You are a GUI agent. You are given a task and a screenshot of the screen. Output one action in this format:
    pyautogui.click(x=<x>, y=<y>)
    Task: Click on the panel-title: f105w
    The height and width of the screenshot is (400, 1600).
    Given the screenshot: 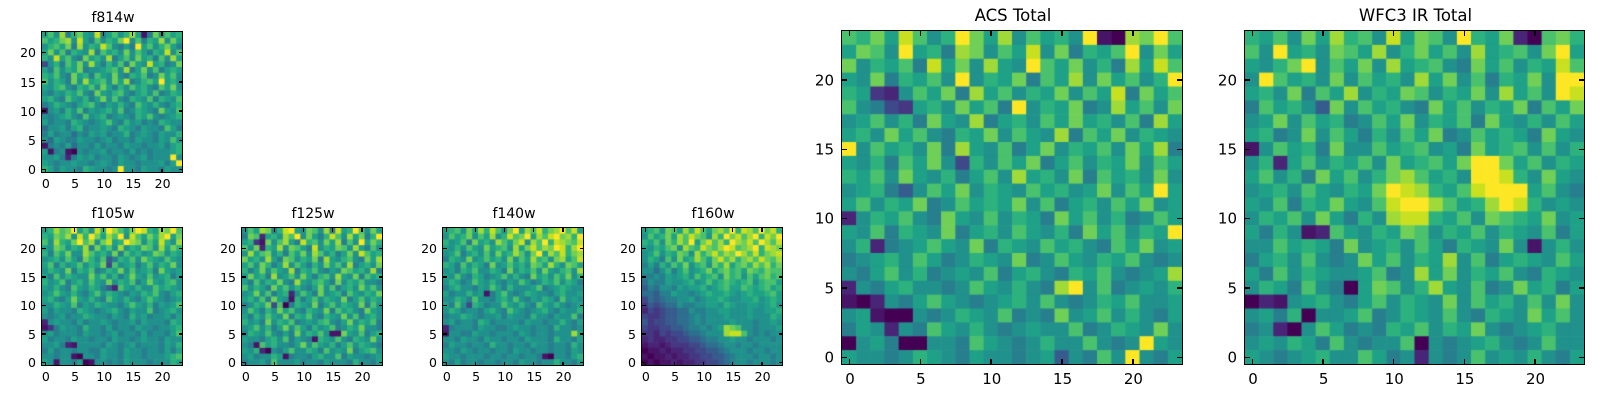 What is the action you would take?
    pyautogui.click(x=113, y=214)
    